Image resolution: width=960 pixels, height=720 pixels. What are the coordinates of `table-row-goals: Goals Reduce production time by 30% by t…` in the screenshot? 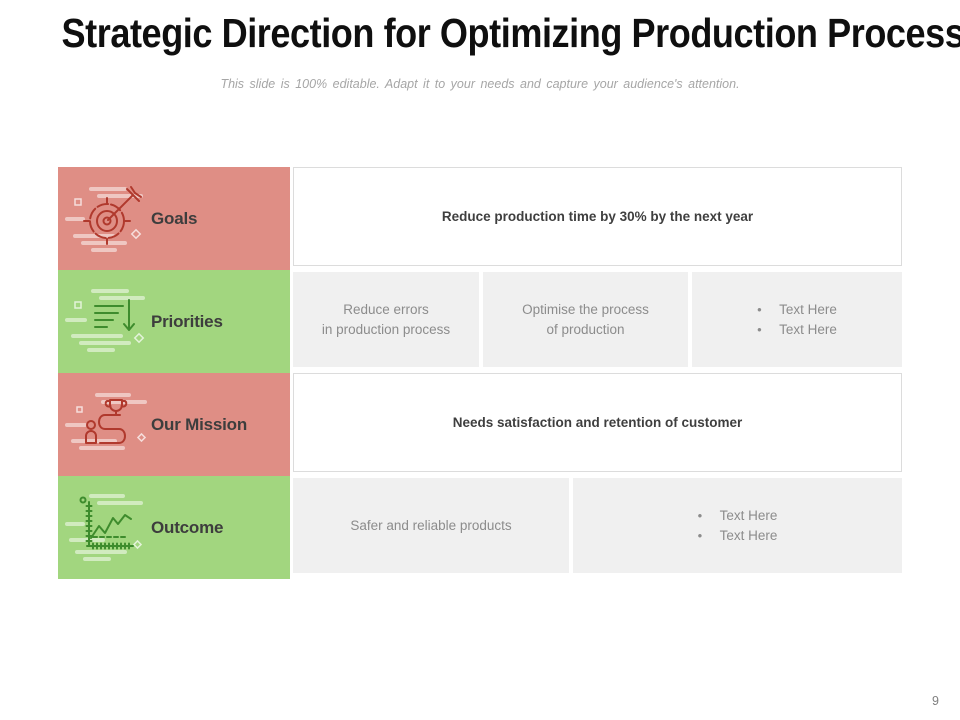 It's located at (480, 218).